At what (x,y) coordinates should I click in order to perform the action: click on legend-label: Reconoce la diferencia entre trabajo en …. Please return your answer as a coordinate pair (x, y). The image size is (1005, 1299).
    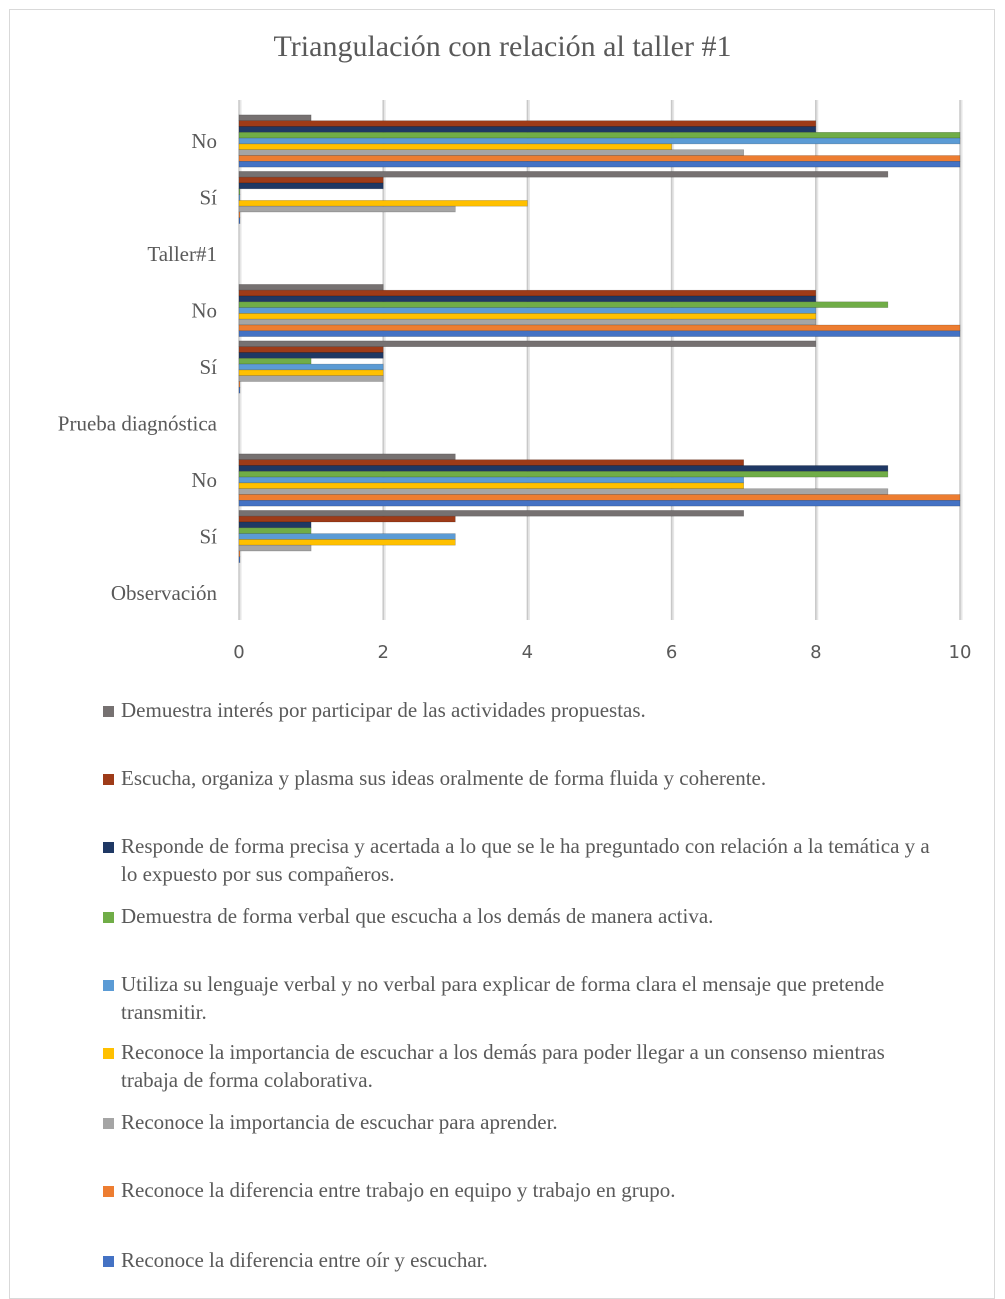
    Looking at the image, I should click on (398, 1190).